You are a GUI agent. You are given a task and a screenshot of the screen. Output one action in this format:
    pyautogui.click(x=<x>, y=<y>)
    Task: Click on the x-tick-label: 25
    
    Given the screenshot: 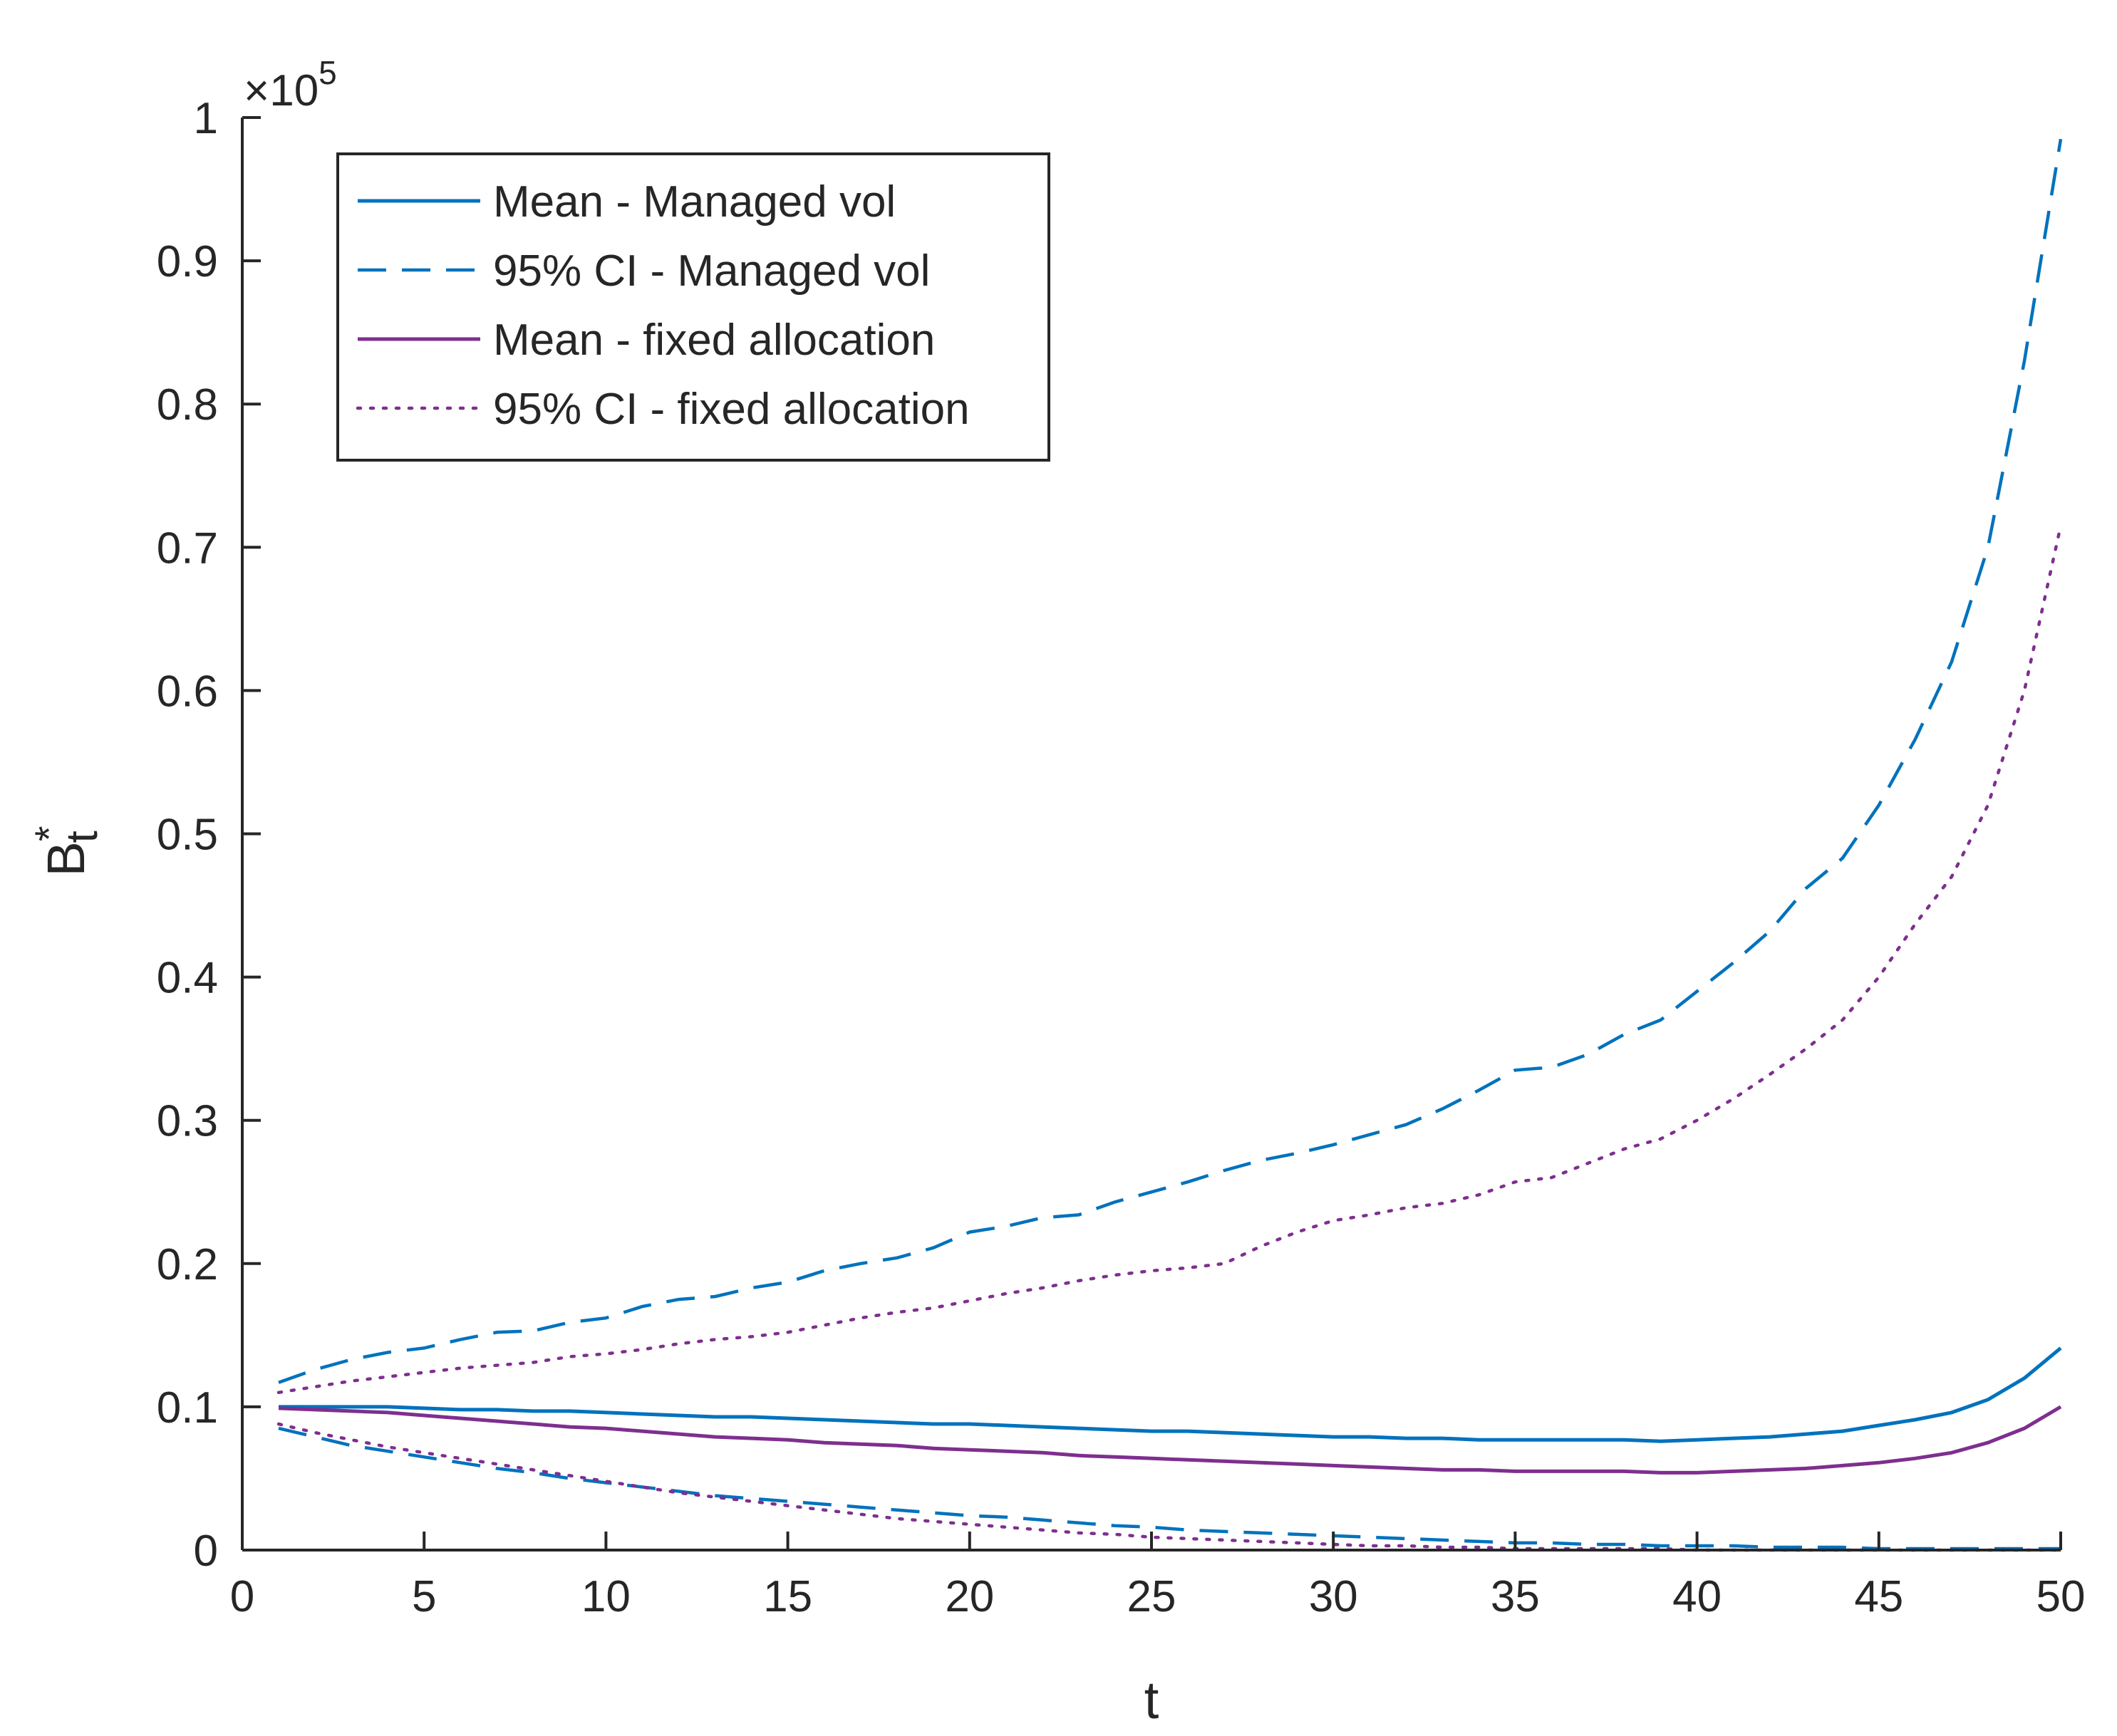 What is the action you would take?
    pyautogui.click(x=1152, y=1597)
    